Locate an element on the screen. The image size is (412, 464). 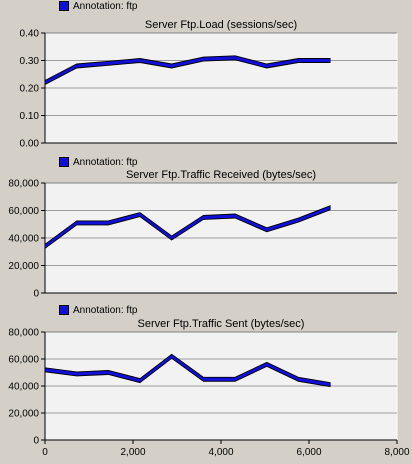
chart-title: Server Ftp.Load (sessions/sec) is located at coordinates (221, 25).